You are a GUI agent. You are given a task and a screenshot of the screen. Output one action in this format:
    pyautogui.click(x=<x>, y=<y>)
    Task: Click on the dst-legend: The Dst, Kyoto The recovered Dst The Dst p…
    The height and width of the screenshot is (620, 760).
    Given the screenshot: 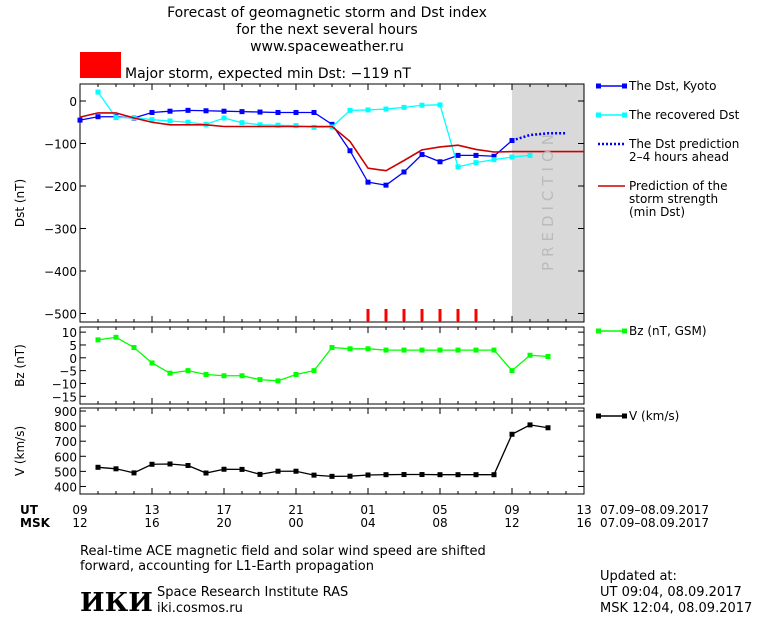 What is the action you would take?
    pyautogui.click(x=668, y=149)
    